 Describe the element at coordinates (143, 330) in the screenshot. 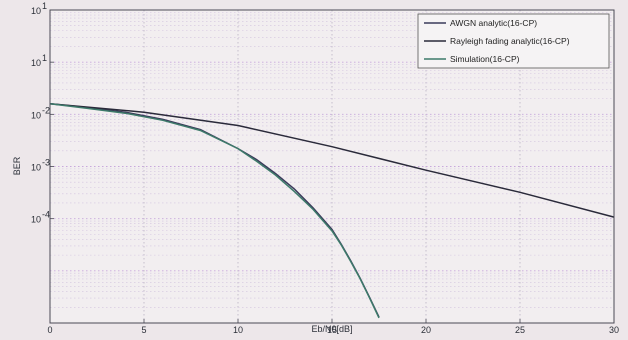

I see `x-tick-label: 5` at that location.